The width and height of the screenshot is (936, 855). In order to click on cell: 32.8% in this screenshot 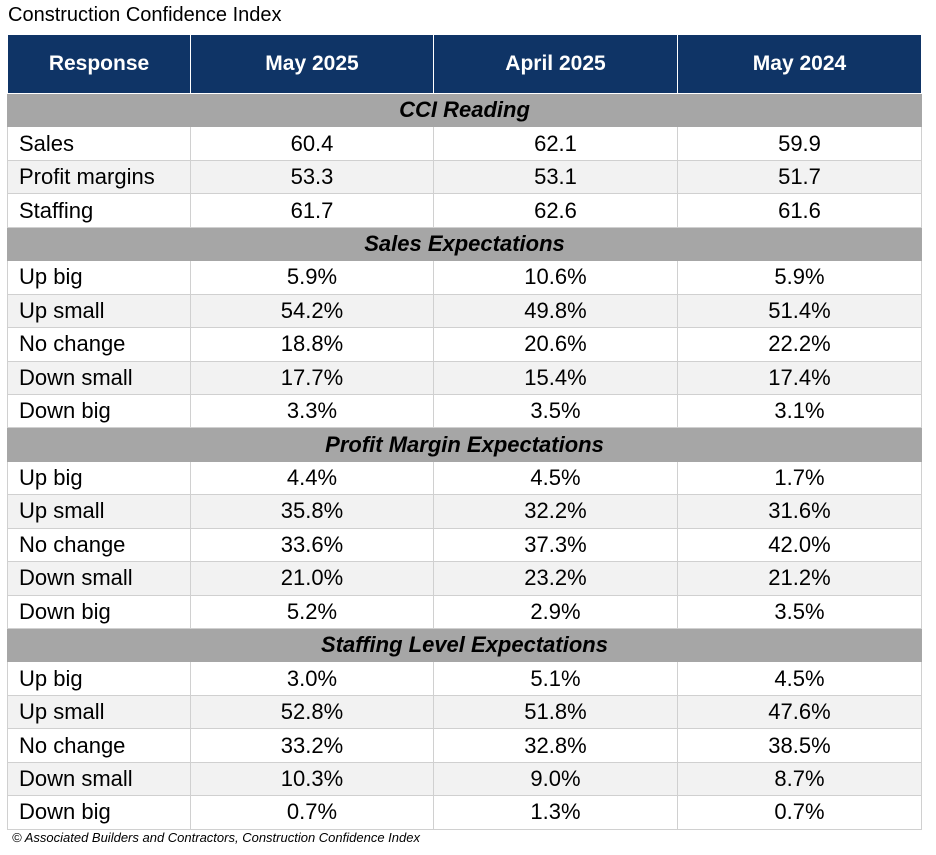, I will do `click(555, 745)`.